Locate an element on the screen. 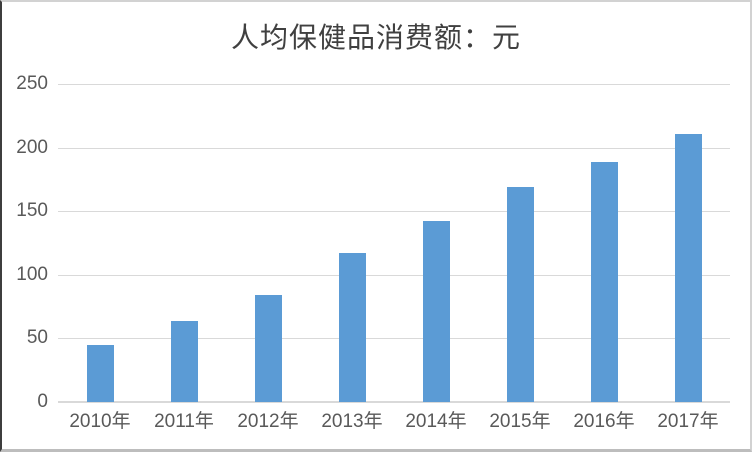 The width and height of the screenshot is (752, 452). x-tick-label-2012年: 2012年 is located at coordinates (268, 421).